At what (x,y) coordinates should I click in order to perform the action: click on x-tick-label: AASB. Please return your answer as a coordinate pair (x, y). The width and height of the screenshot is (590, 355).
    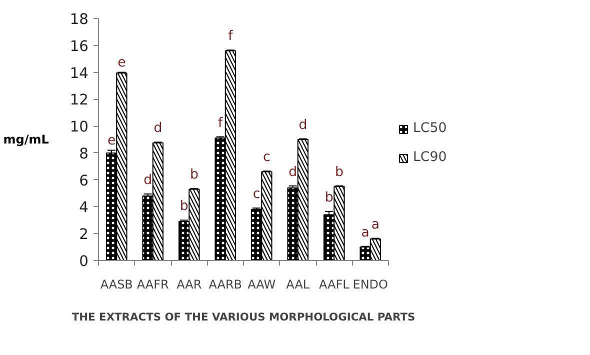
    Looking at the image, I should click on (116, 285).